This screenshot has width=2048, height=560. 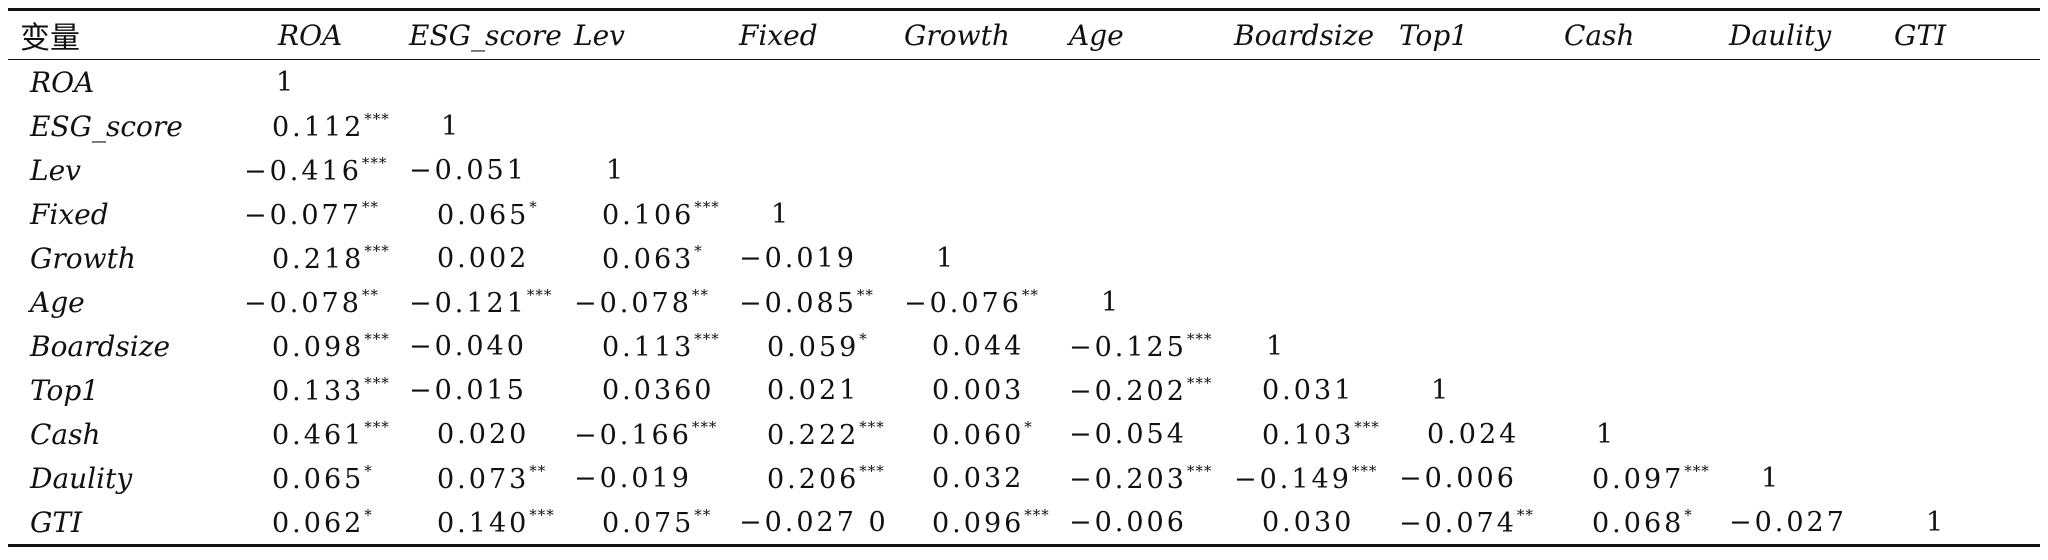 I want to click on table-row: ESG_score 0.112*** 1, so click(x=1024, y=126).